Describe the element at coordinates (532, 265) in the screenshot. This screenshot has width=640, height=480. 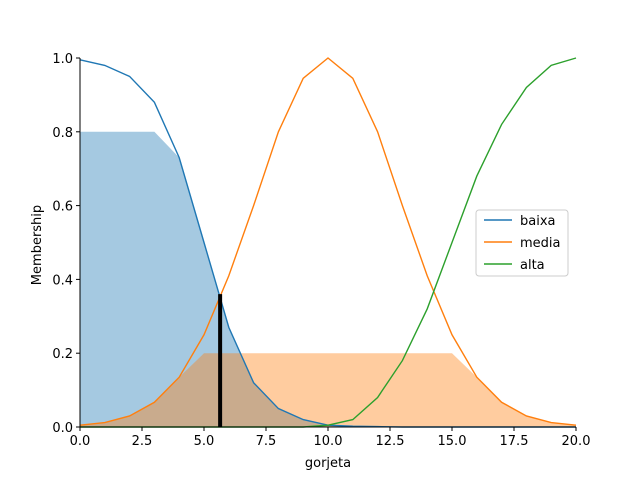
I see `legend-label-alta: alta` at that location.